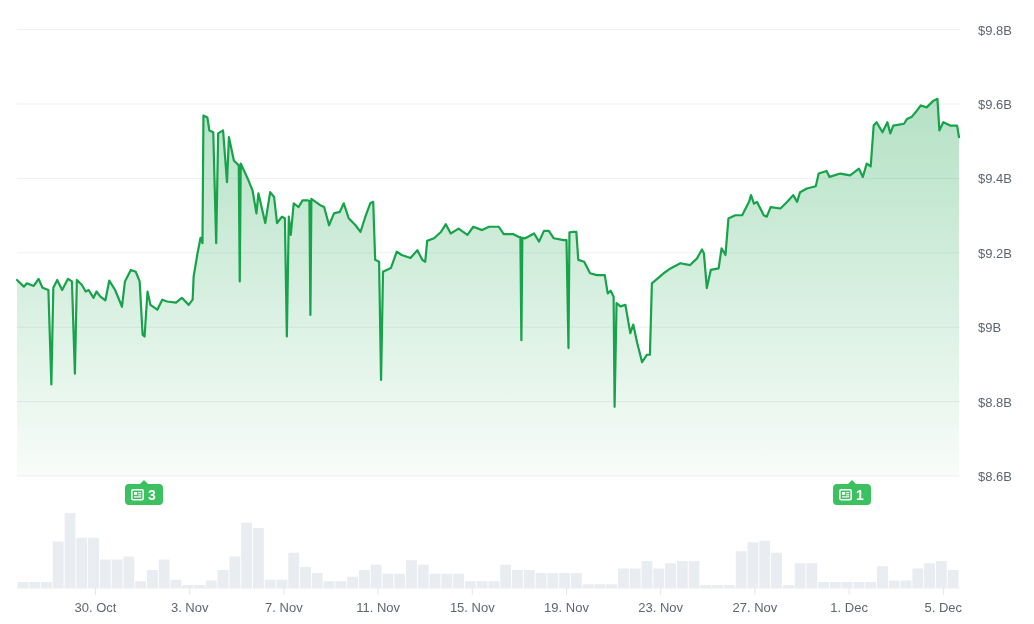 Image resolution: width=1034 pixels, height=624 pixels. What do you see at coordinates (95, 607) in the screenshot?
I see `x-tick-label: 30. Oct` at bounding box center [95, 607].